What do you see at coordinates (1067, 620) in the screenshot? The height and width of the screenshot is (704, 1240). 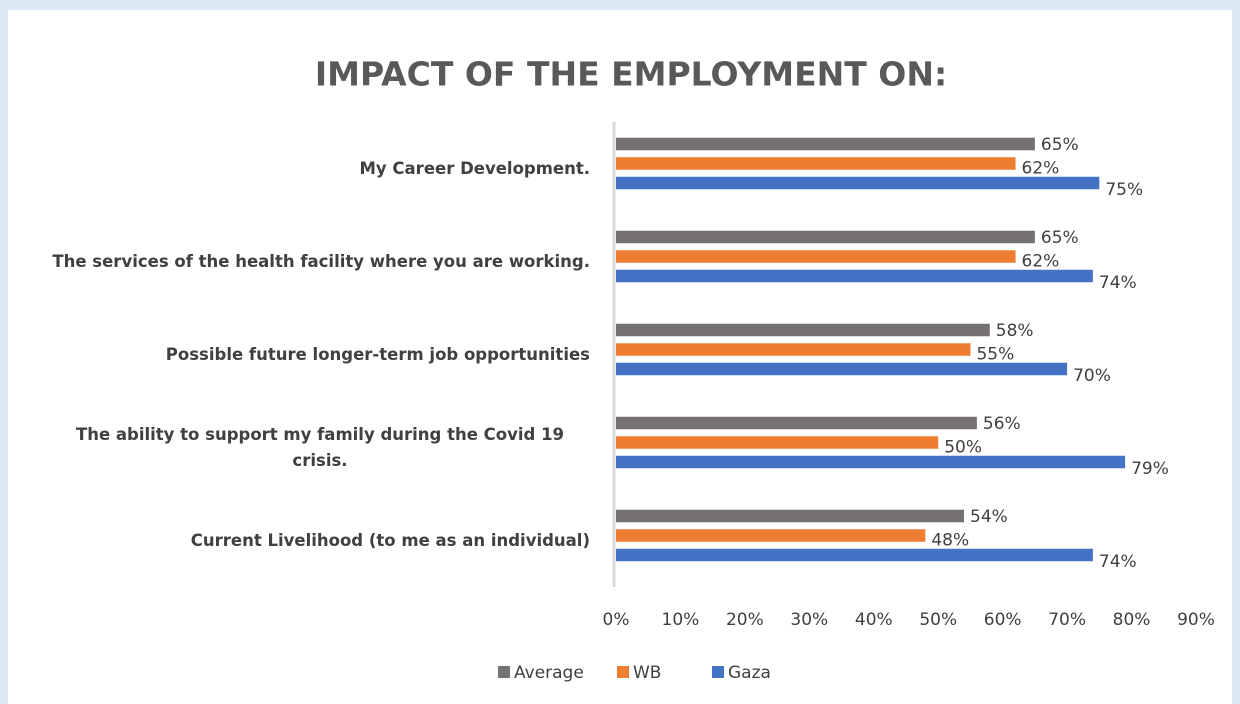 I see `x-tick-label: 70%` at bounding box center [1067, 620].